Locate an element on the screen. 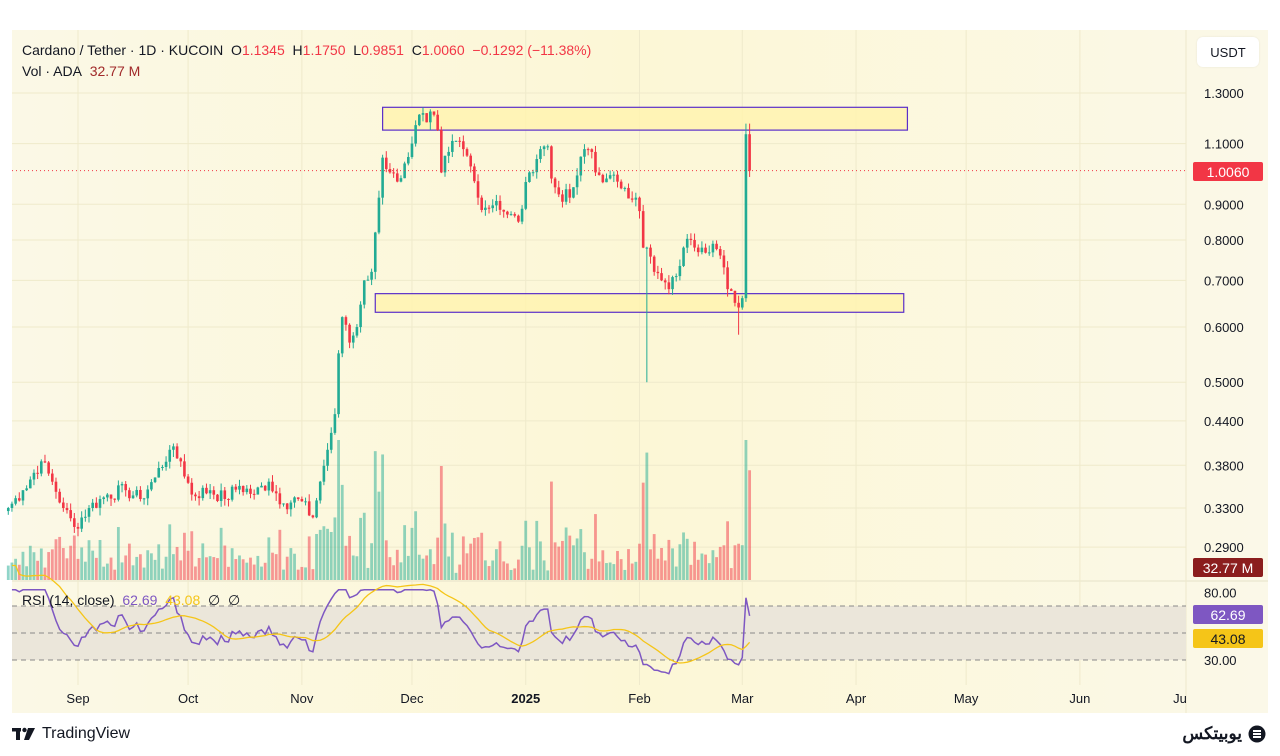 Image resolution: width=1280 pixels, height=756 pixels. price-tick-label: 0.7000 is located at coordinates (1224, 280).